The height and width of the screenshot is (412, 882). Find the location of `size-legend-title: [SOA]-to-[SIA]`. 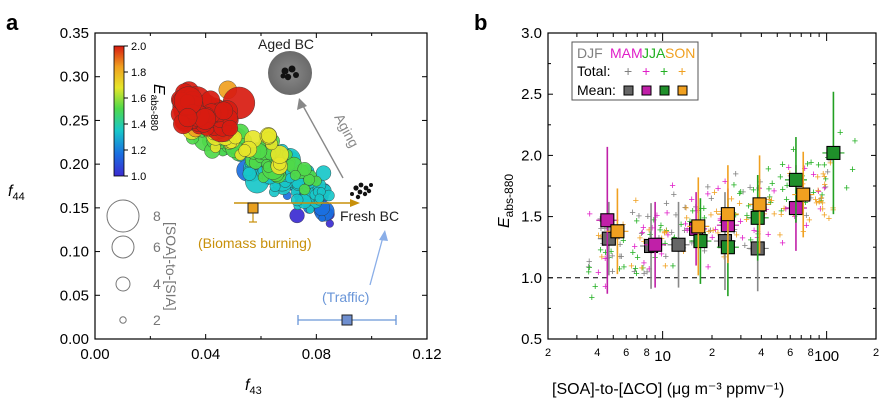

size-legend-title: [SOA]-to-[SIA] is located at coordinates (171, 266).